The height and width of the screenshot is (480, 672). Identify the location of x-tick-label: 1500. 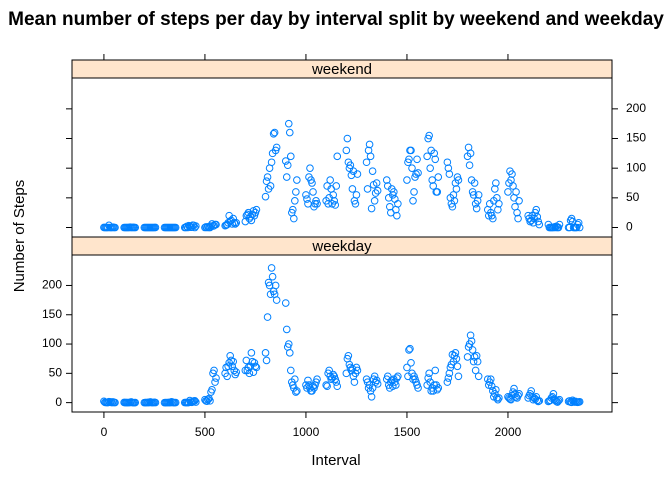
(407, 432).